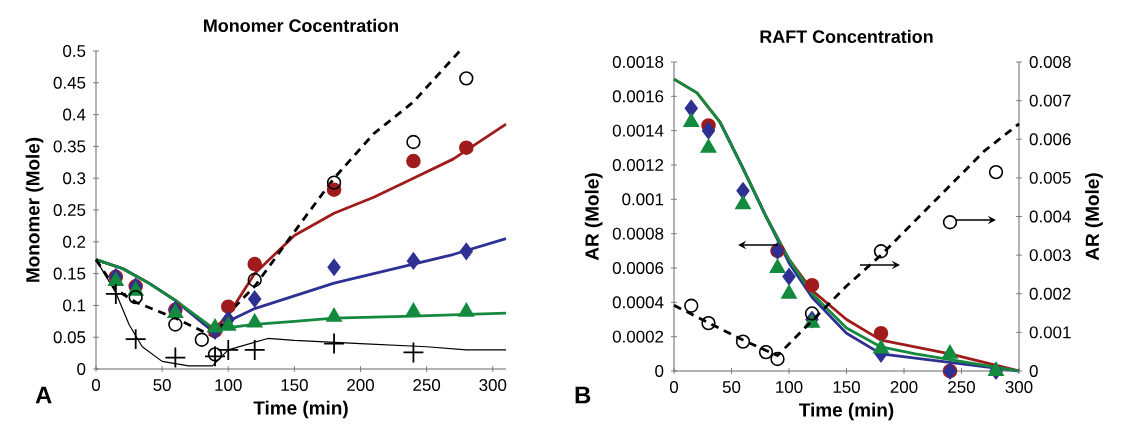 The height and width of the screenshot is (440, 1131). Describe the element at coordinates (638, 336) in the screenshot. I see `y-tick-label: 0.0002` at that location.